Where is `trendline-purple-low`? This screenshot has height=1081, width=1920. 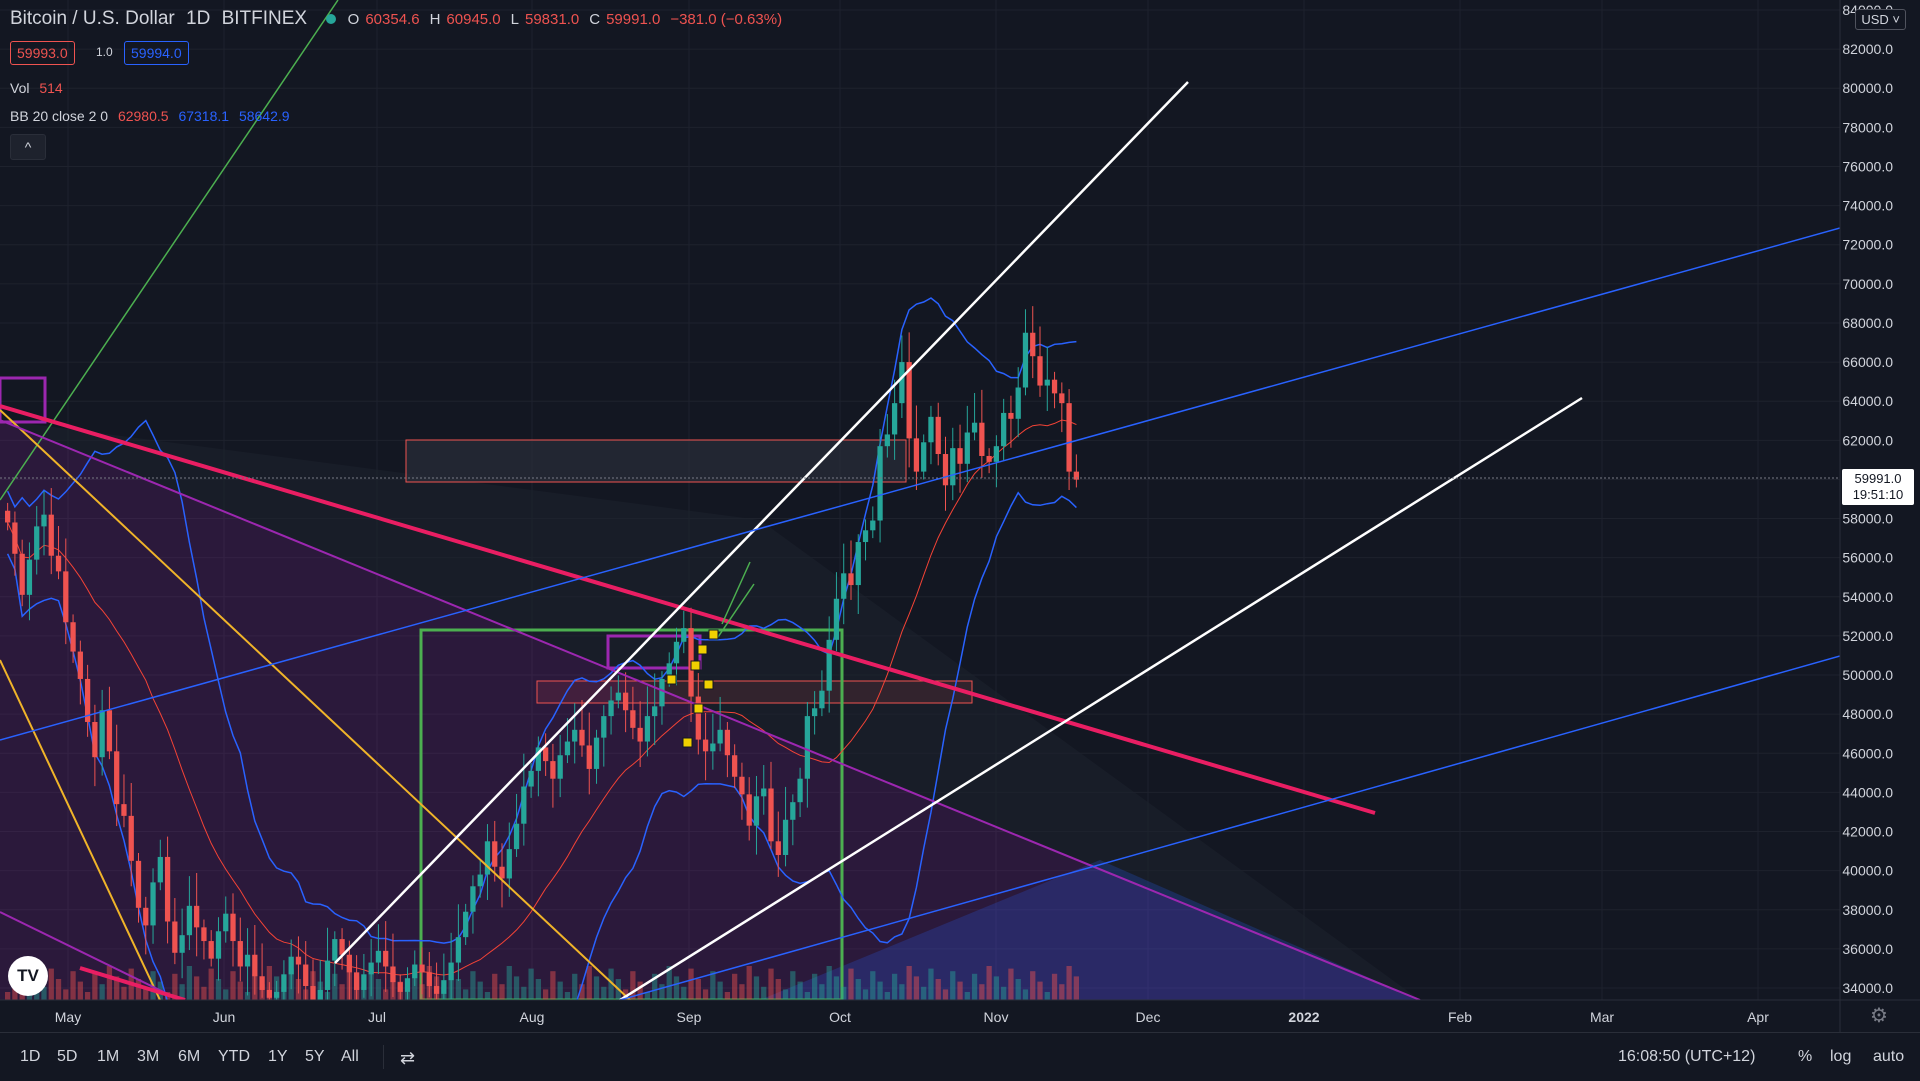 trendline-purple-low is located at coordinates (90, 955).